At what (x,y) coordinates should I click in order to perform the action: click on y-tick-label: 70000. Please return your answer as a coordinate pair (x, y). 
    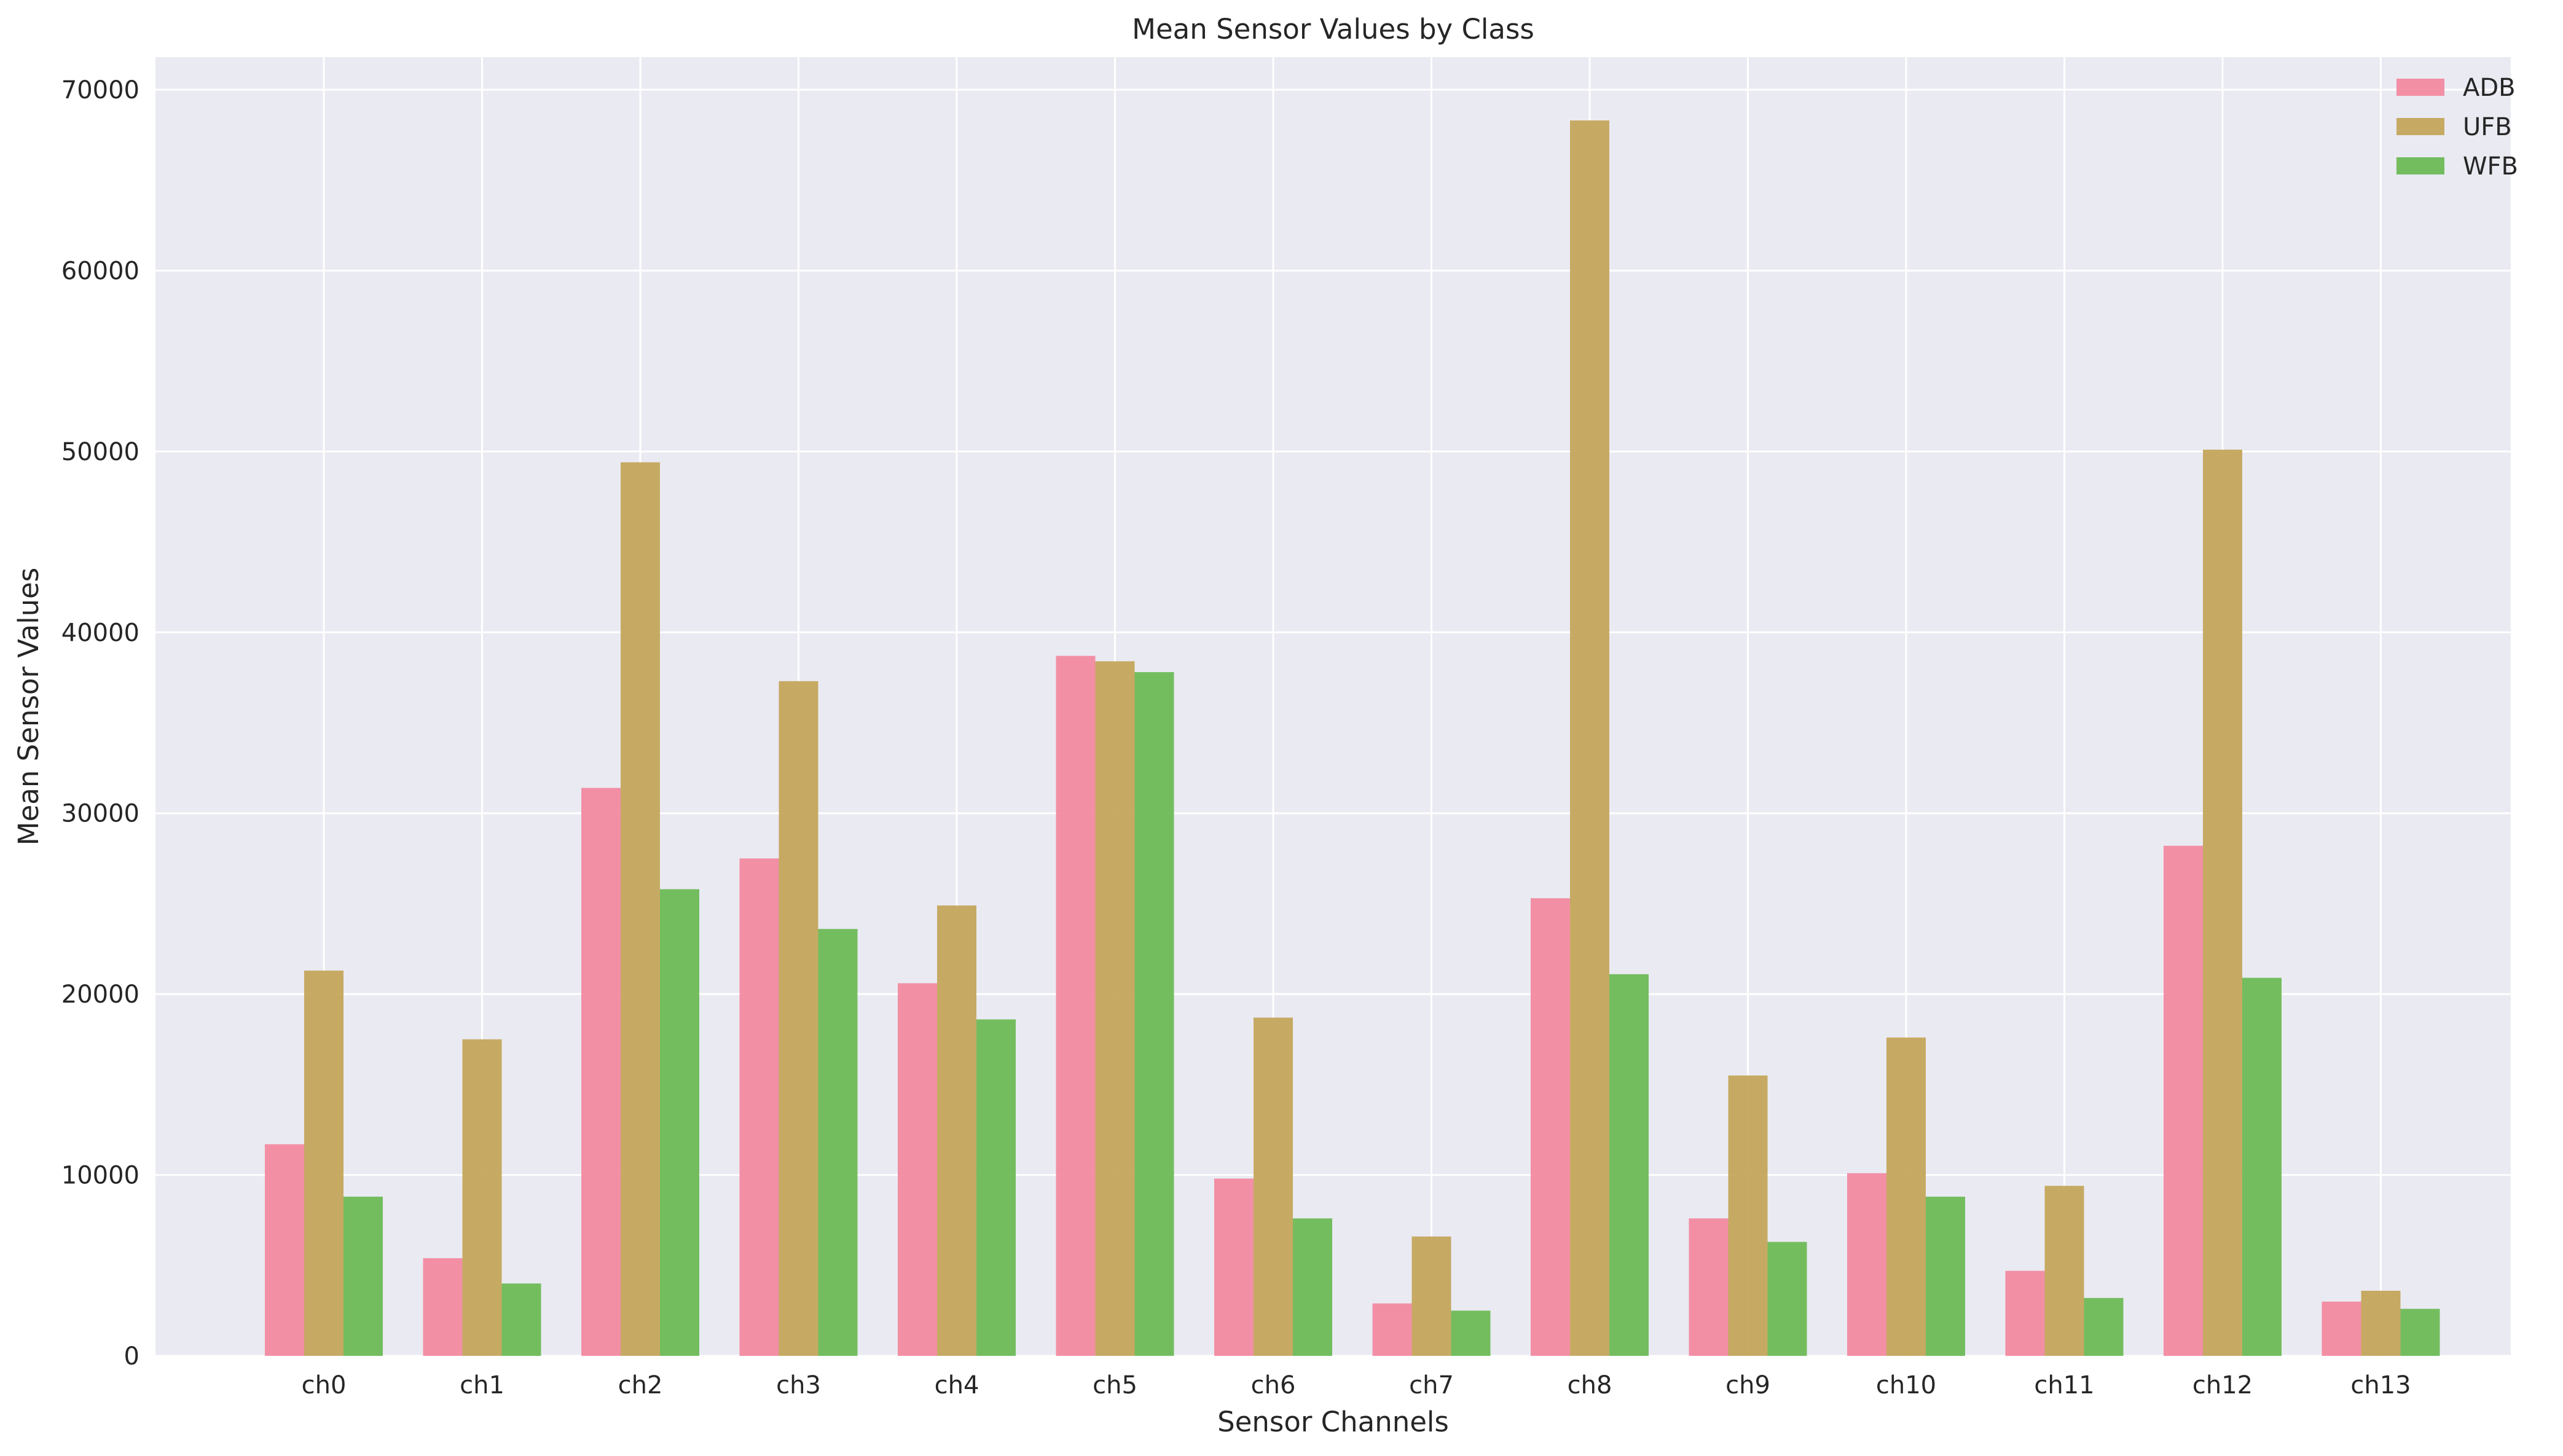
    Looking at the image, I should click on (100, 90).